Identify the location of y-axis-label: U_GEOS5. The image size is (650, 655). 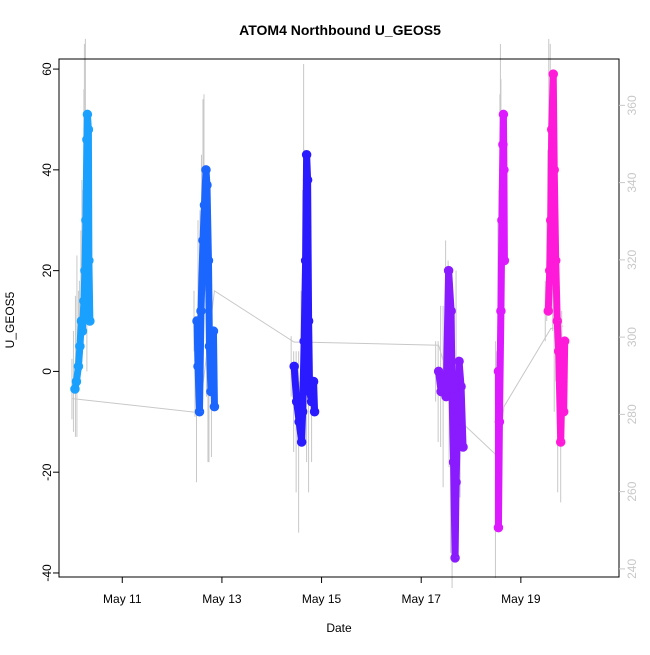
(10, 319).